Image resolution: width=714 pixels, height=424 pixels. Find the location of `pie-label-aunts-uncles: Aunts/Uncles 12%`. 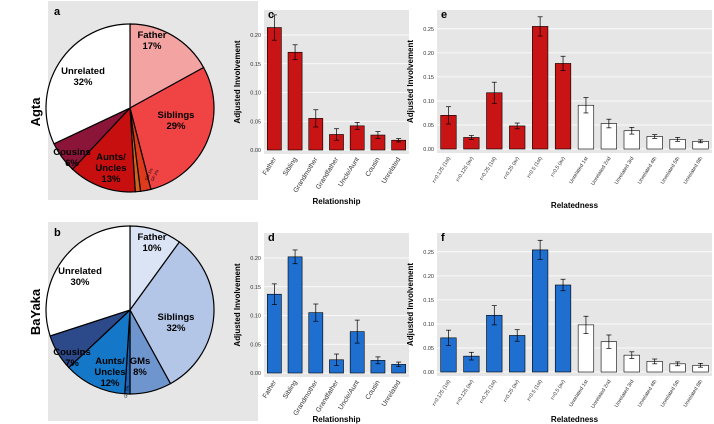

pie-label-aunts-uncles: Aunts/Uncles 12% is located at coordinates (109, 372).